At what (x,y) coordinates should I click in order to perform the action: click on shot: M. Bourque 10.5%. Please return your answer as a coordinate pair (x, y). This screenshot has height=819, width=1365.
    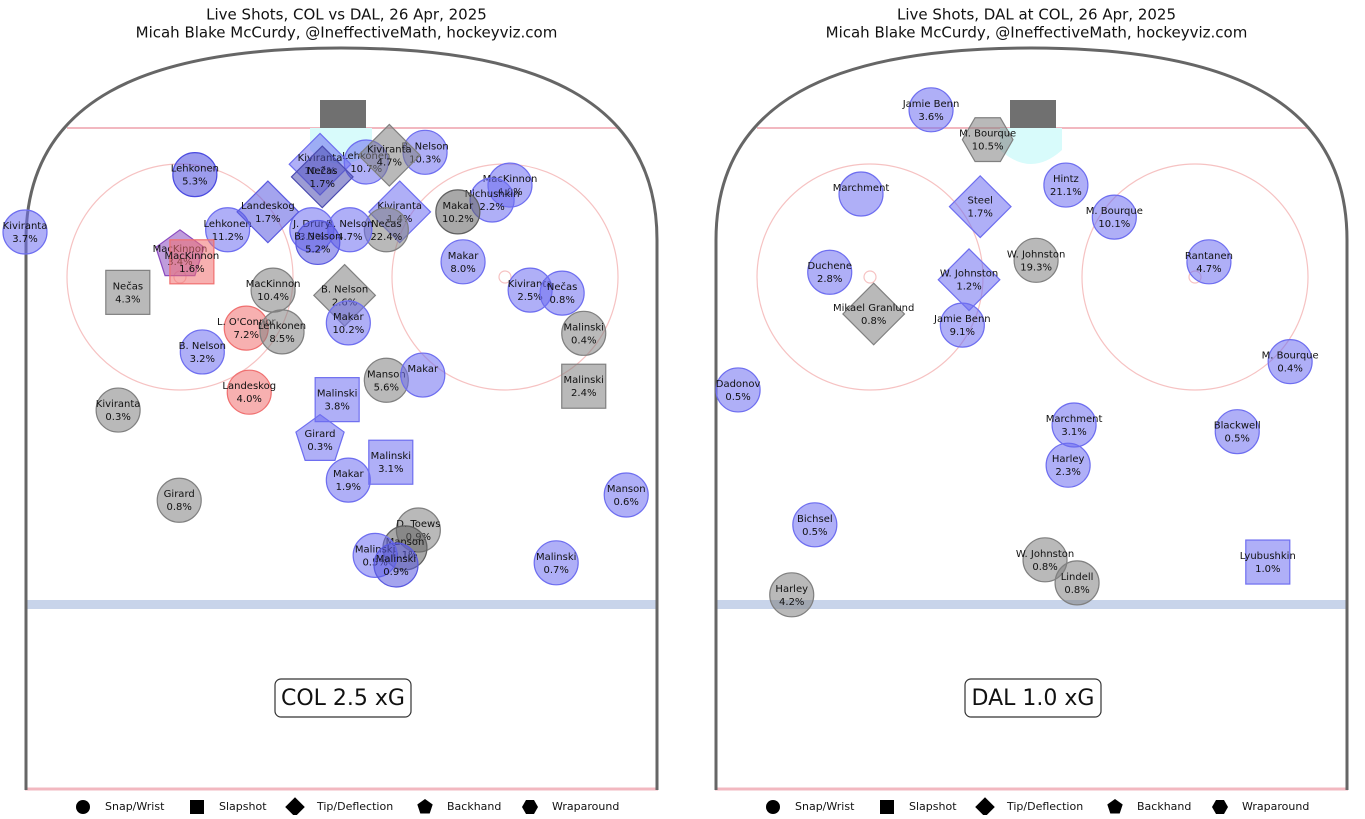
    Looking at the image, I should click on (987, 140).